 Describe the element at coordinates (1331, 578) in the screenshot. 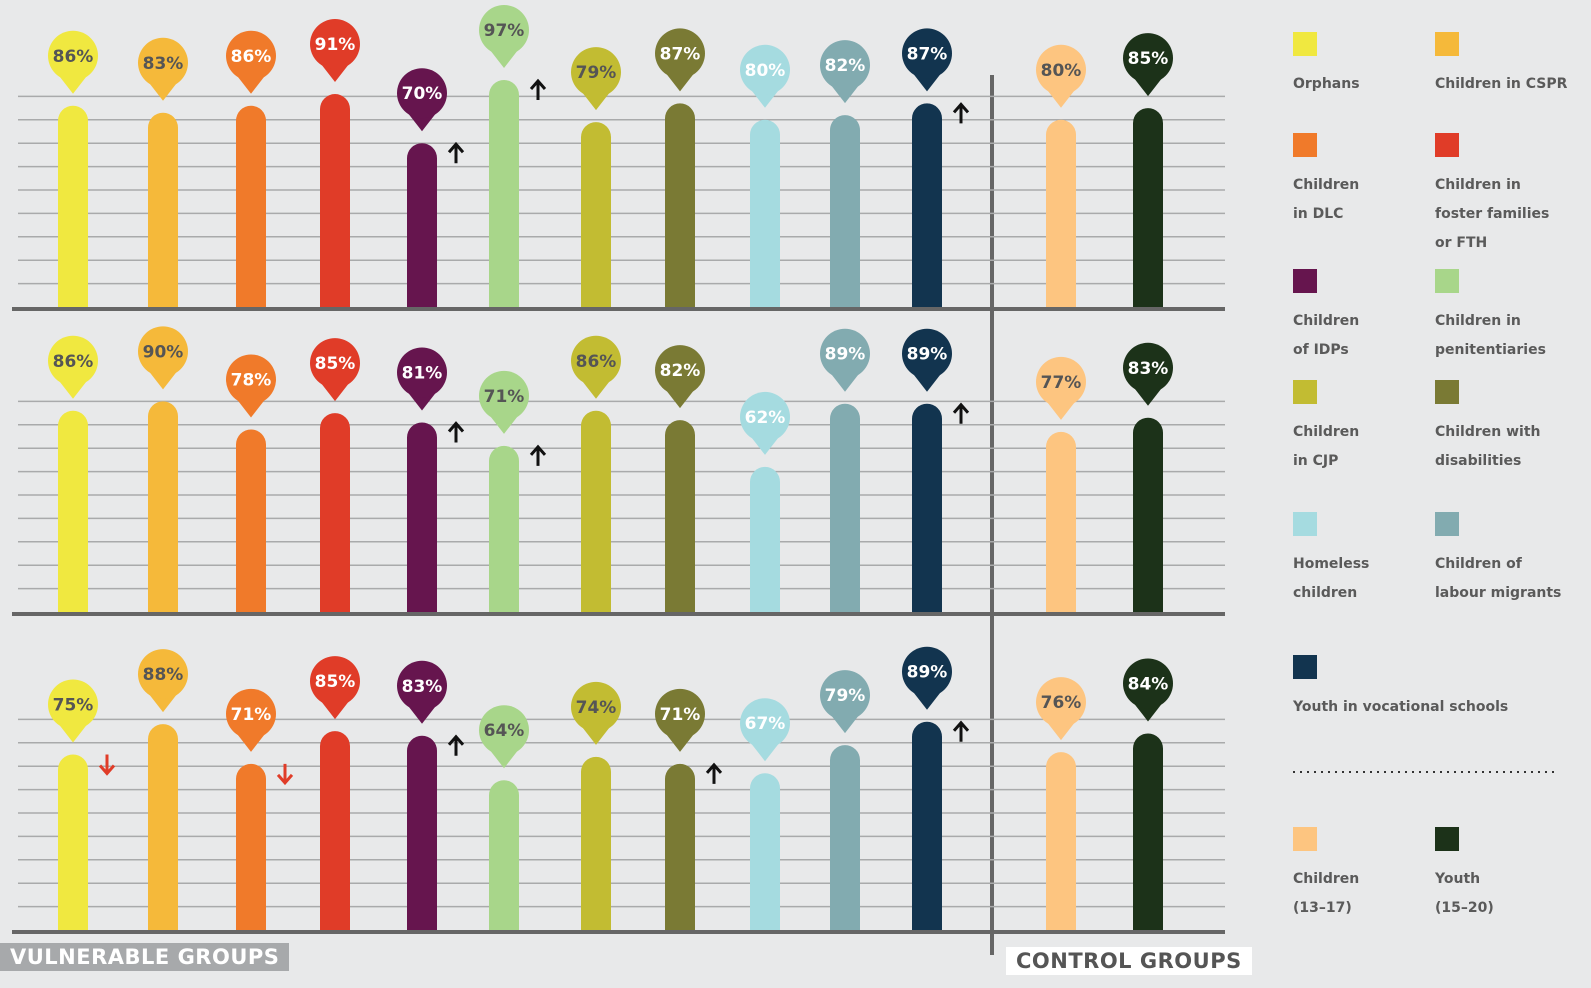

I see `legend-label: Homeless children` at that location.